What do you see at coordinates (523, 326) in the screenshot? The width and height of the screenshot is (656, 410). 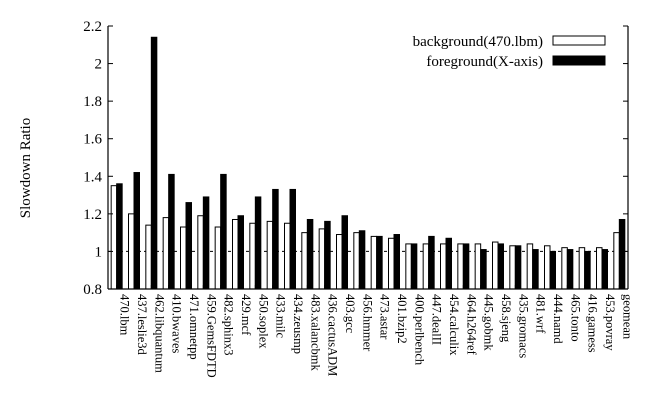 I see `x-category-label: 435.gromacs` at bounding box center [523, 326].